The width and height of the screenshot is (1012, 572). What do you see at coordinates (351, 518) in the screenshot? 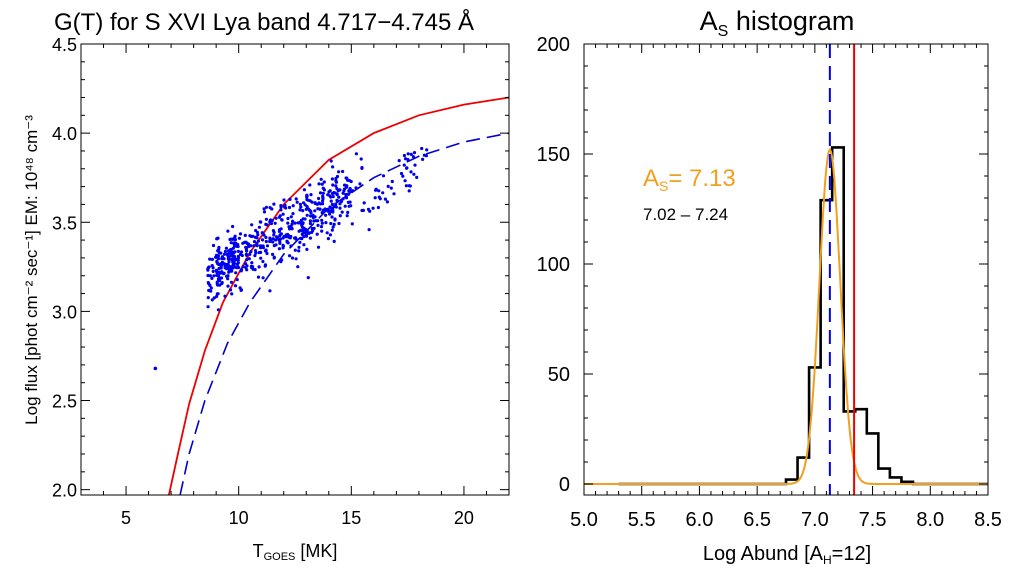
I see `left-x-tick-label: 15` at bounding box center [351, 518].